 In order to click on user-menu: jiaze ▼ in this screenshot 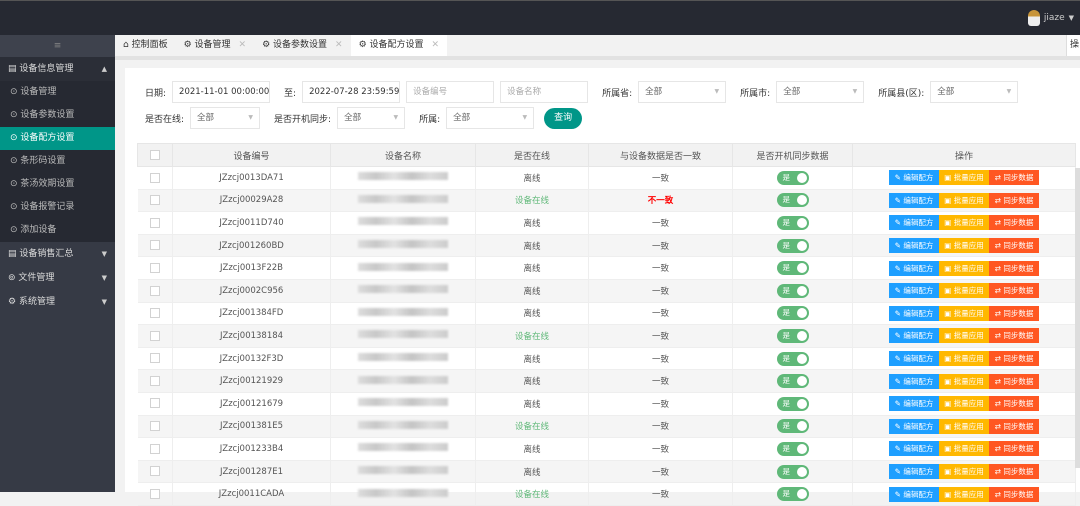, I will do `click(1050, 18)`.